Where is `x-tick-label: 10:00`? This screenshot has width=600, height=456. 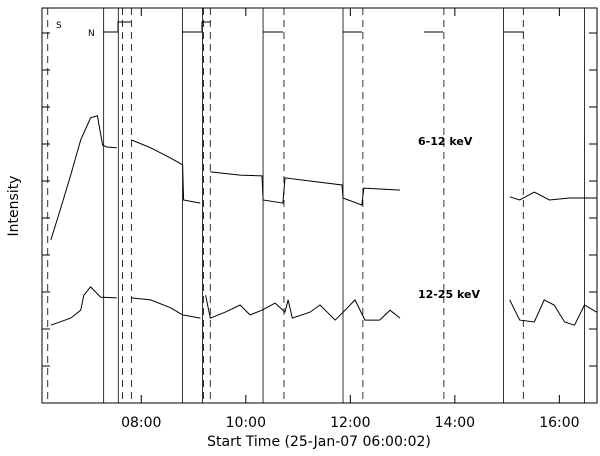
x-tick-label: 10:00 is located at coordinates (246, 423).